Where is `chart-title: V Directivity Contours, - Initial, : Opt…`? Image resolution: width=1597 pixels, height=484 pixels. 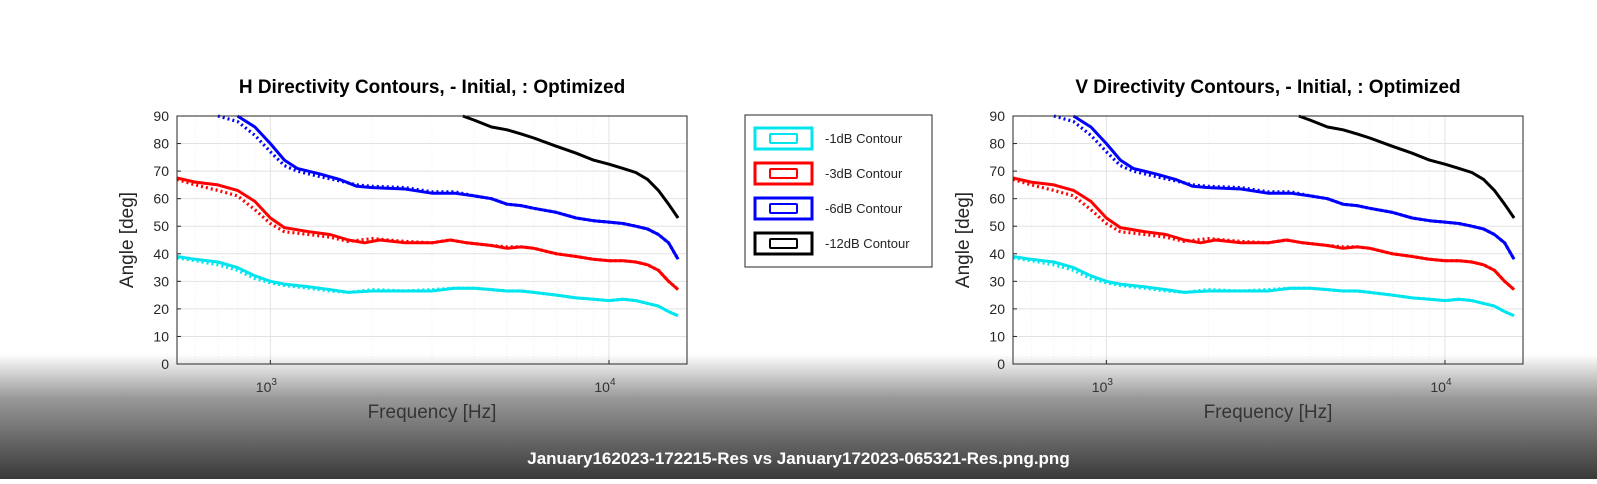
chart-title: V Directivity Contours, - Initial, : Opt… is located at coordinates (1267, 87).